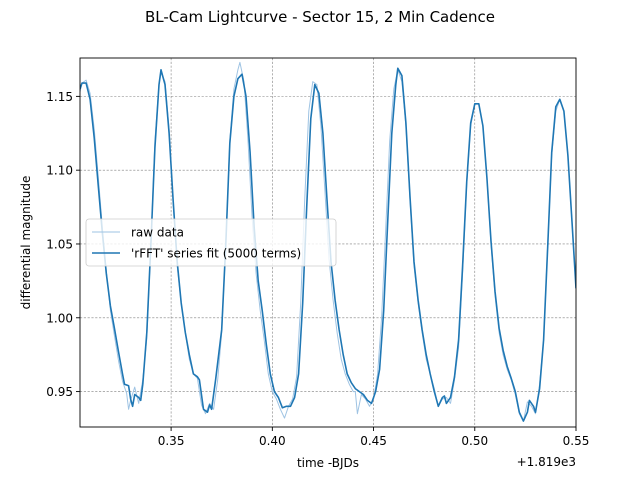 The height and width of the screenshot is (480, 640). Describe the element at coordinates (59, 97) in the screenshot. I see `y-tick-label: 1.15` at that location.